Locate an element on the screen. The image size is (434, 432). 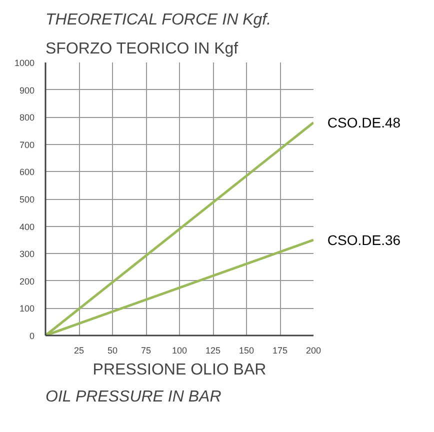
y-tick-label: 0 is located at coordinates (32, 336).